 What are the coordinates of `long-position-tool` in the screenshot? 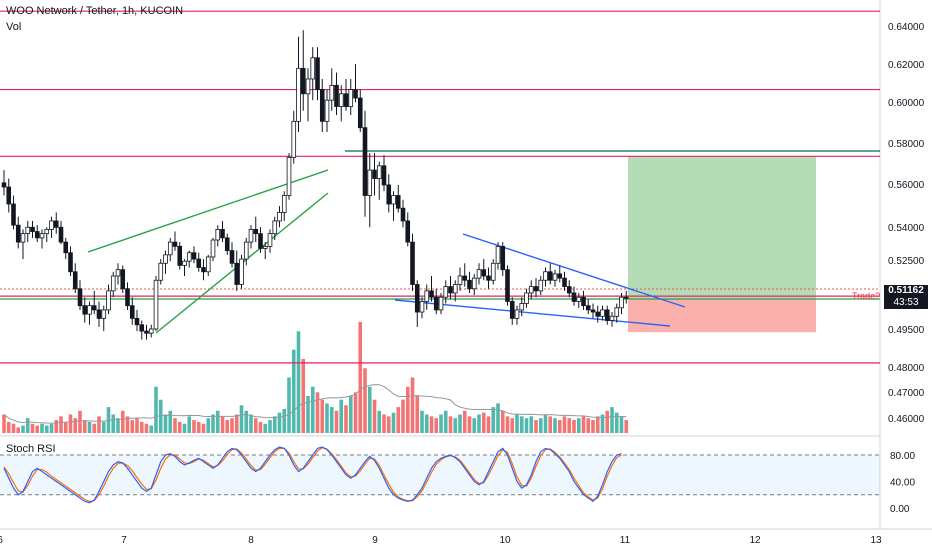 It's located at (722, 244).